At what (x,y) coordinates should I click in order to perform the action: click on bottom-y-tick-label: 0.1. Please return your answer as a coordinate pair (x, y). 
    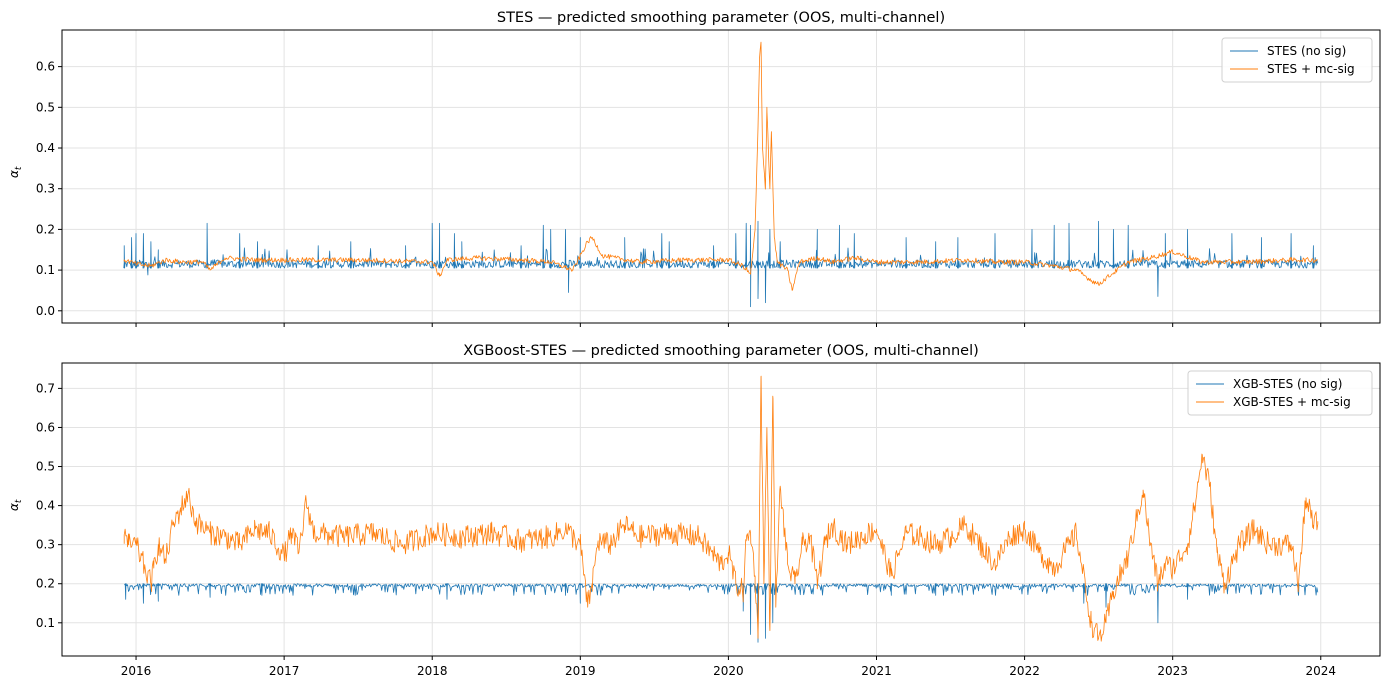
    Looking at the image, I should click on (45, 623).